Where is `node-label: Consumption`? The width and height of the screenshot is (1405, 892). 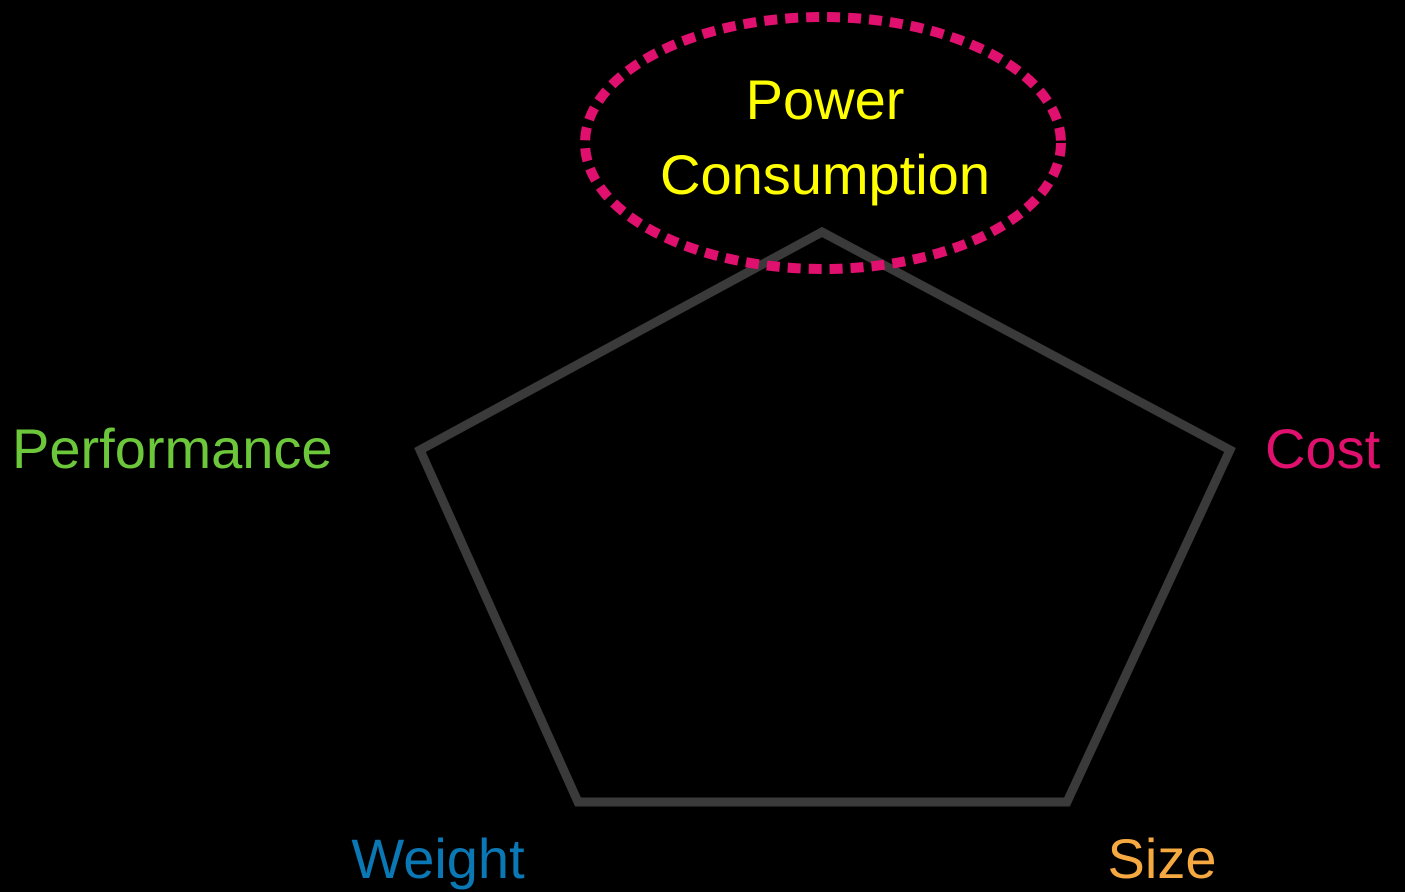 node-label: Consumption is located at coordinates (825, 174).